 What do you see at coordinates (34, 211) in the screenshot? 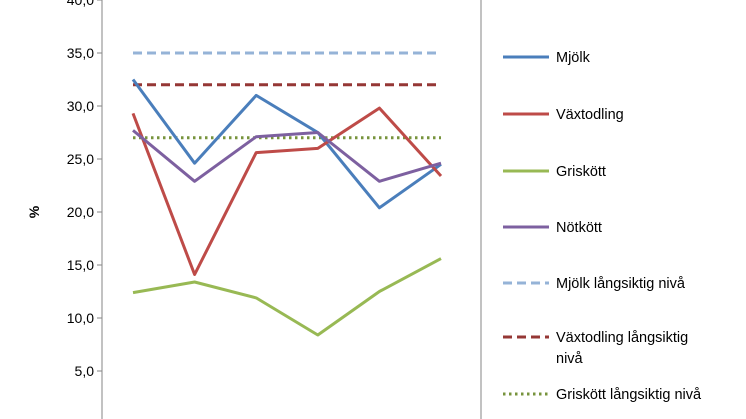
I see `y-axis-title: %` at bounding box center [34, 211].